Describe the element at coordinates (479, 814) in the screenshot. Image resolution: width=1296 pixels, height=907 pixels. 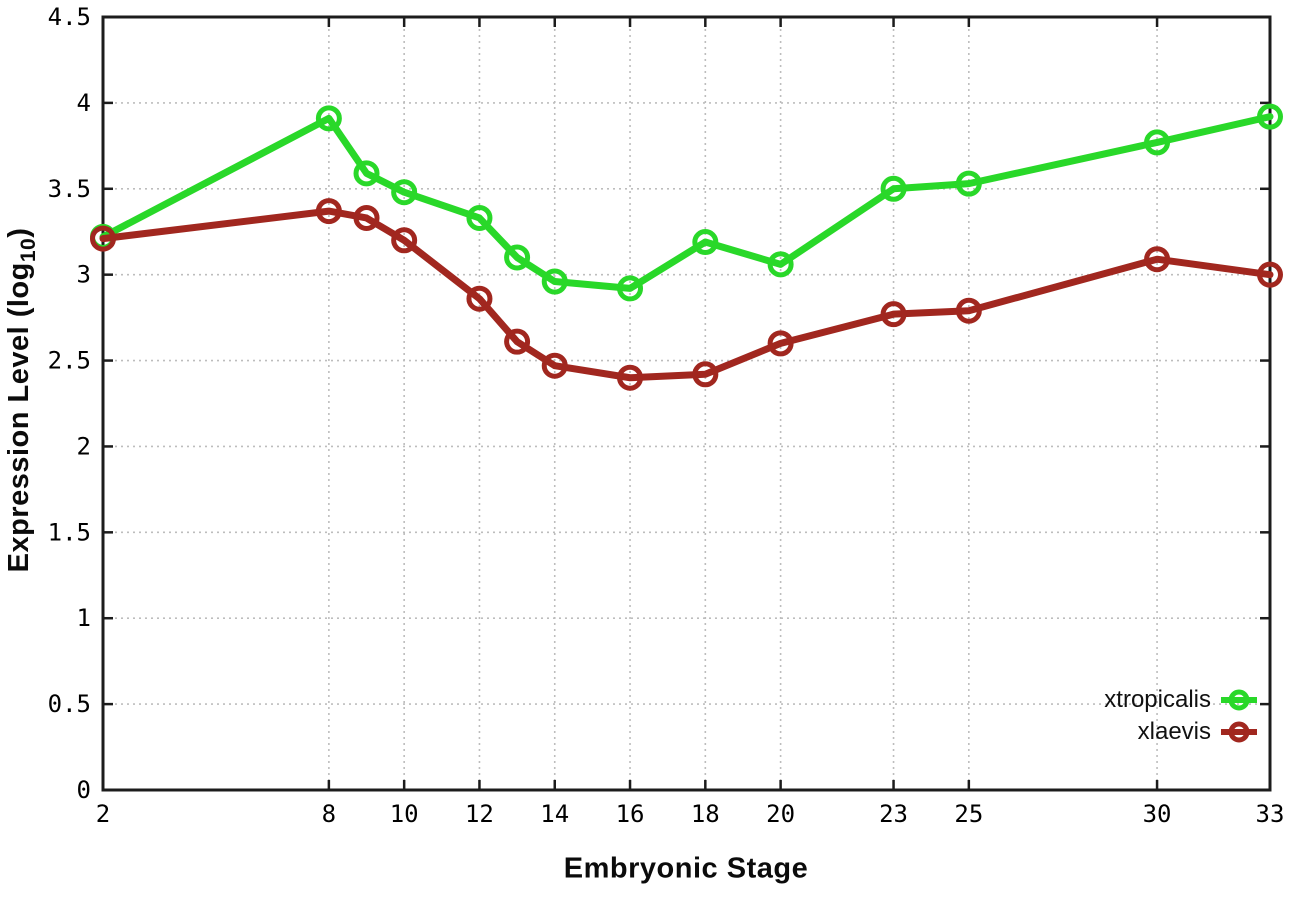
I see `x-tick-label: 12` at that location.